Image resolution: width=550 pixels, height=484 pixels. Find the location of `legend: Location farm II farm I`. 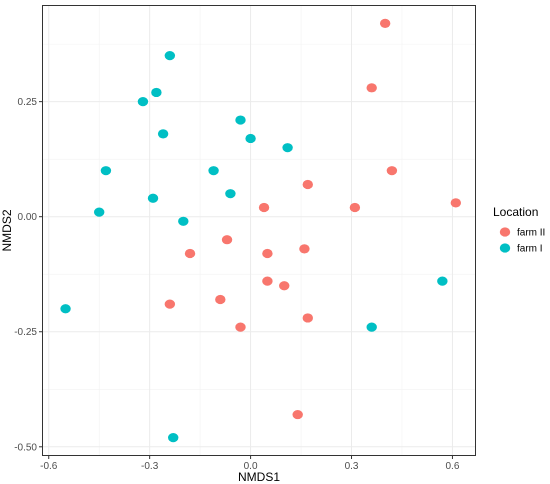

legend: Location farm II farm I is located at coordinates (519, 230).